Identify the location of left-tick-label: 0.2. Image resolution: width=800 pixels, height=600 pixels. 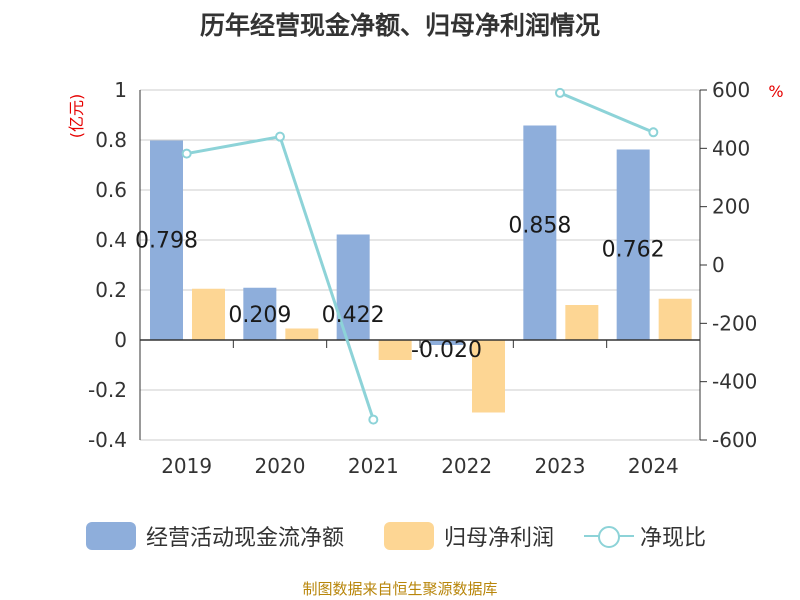
(111, 290).